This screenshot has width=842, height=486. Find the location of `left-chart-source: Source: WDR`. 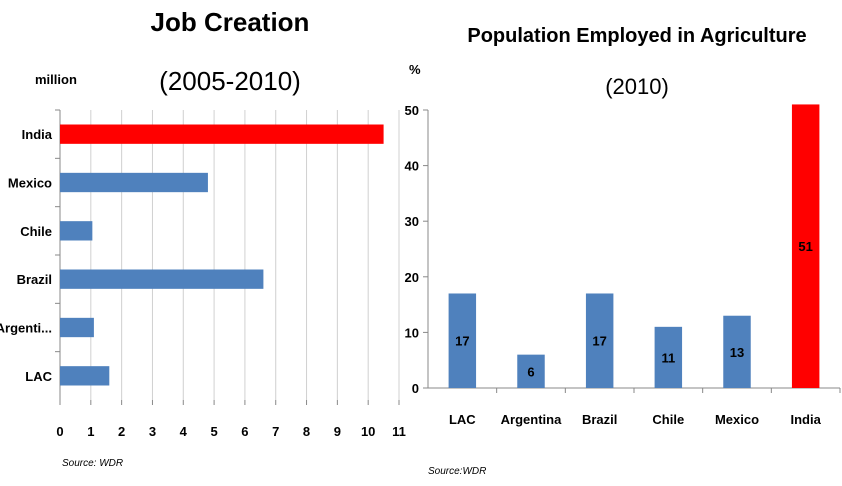

left-chart-source: Source: WDR is located at coordinates (92, 463).